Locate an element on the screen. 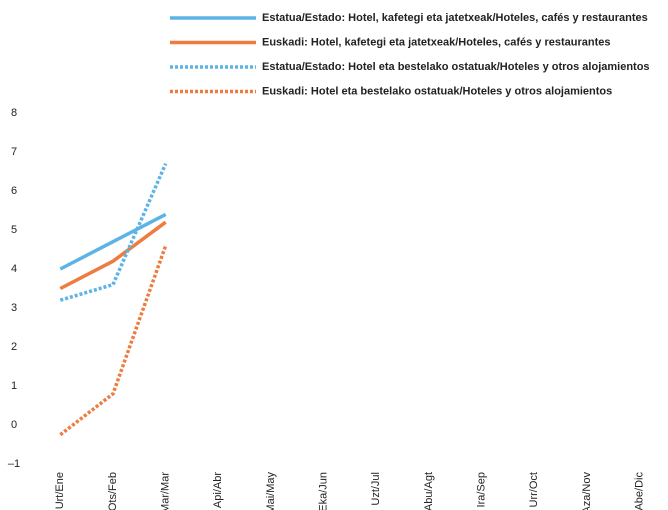  y-tick-label: 5 is located at coordinates (14, 230).